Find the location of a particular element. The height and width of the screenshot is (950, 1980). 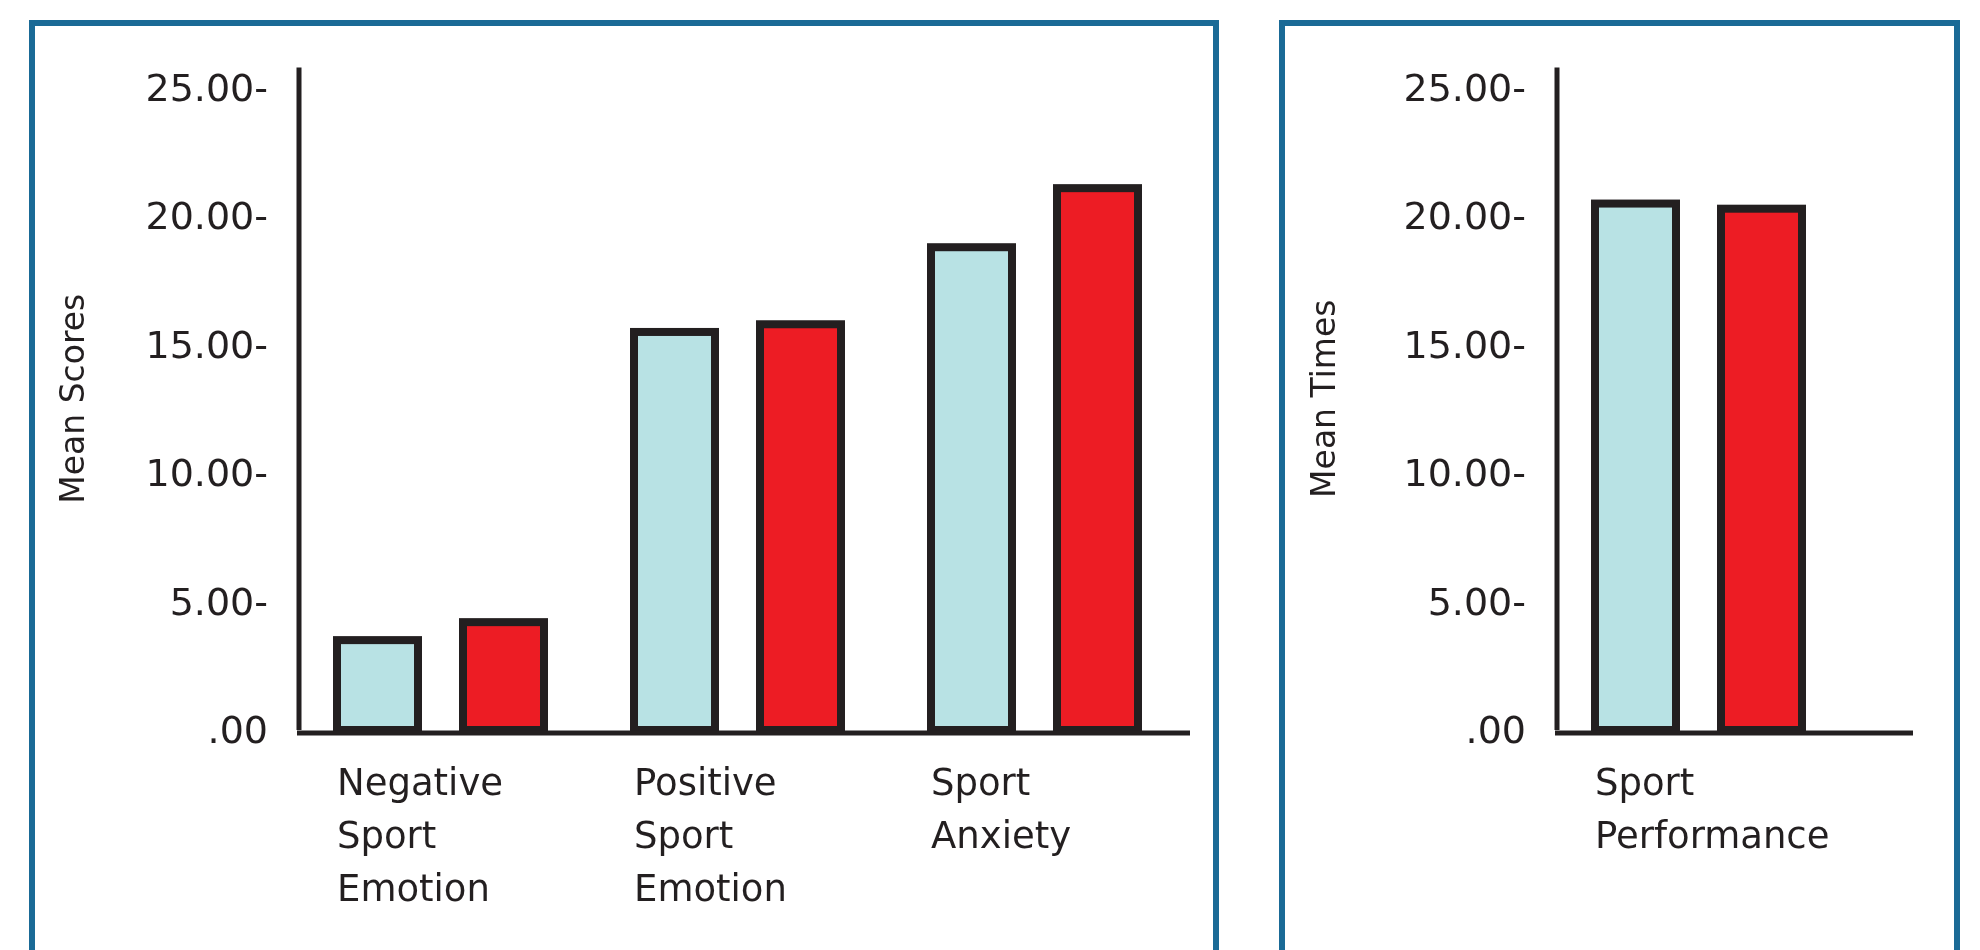

y-axis-title: Mean Times is located at coordinates (1323, 398).